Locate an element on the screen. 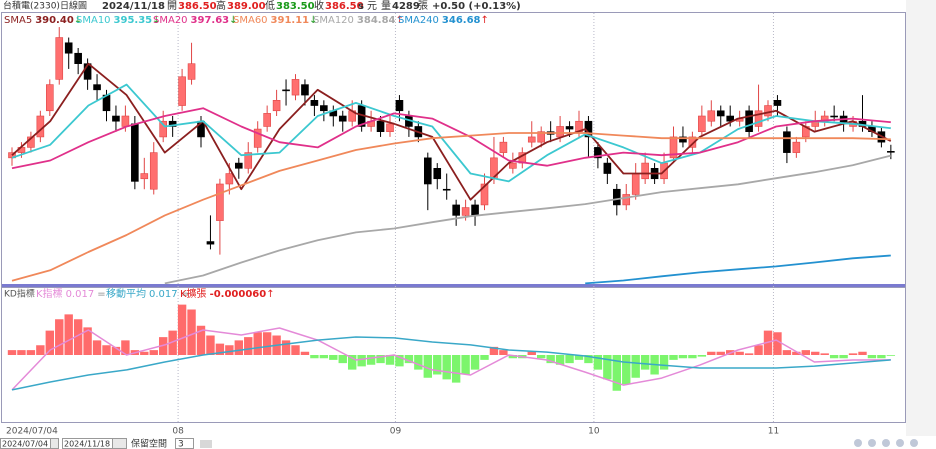 Image resolution: width=936 pixels, height=449 pixels. settings-icon is located at coordinates (914, 443).